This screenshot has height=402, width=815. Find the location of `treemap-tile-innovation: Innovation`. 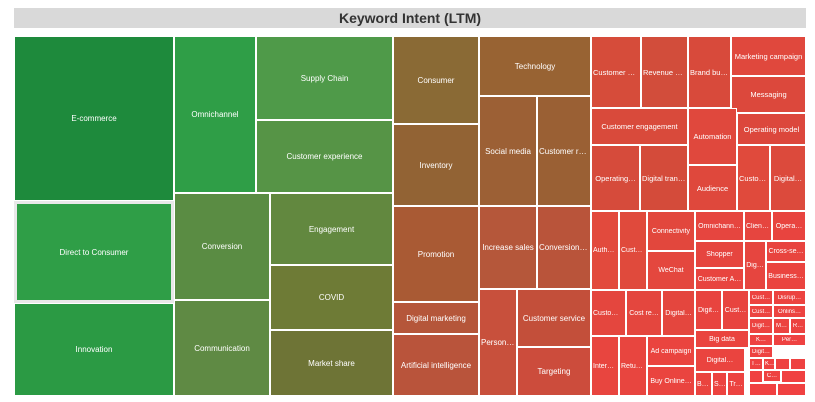

treemap-tile-innovation: Innovation is located at coordinates (94, 349).